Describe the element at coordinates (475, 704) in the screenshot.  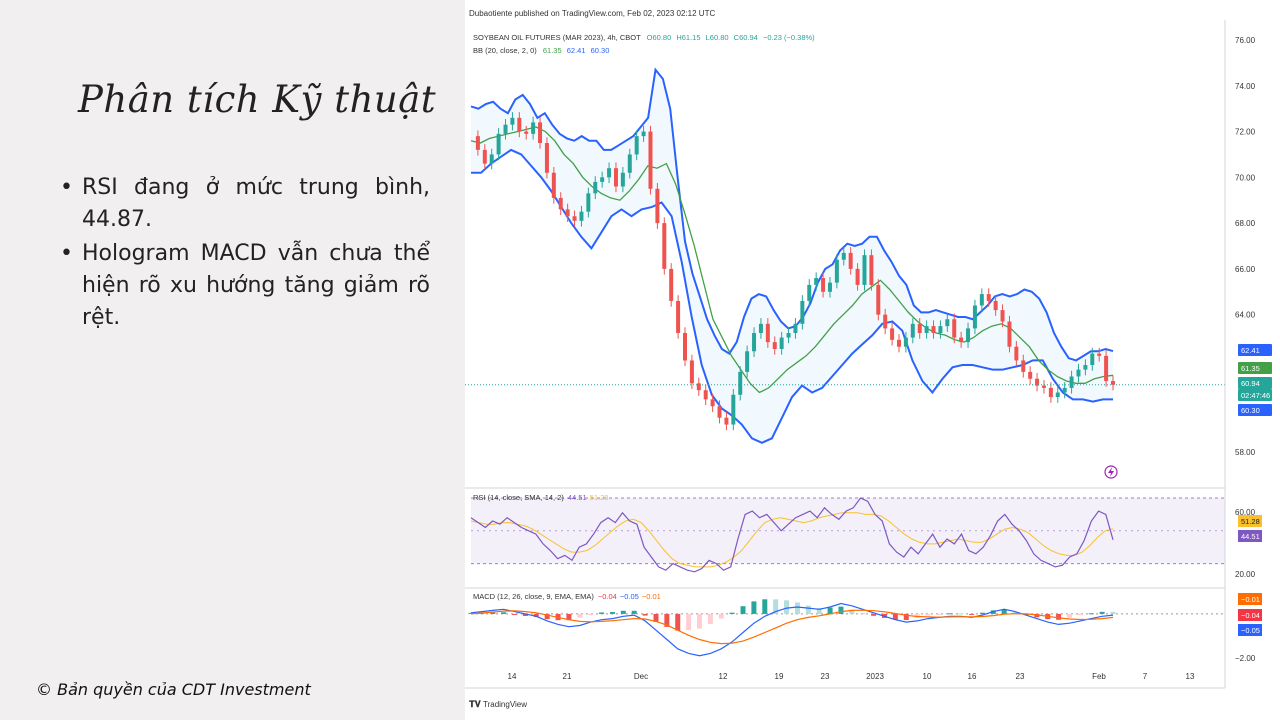
I see `tv-logo-mark: 𝐓𝐕` at that location.